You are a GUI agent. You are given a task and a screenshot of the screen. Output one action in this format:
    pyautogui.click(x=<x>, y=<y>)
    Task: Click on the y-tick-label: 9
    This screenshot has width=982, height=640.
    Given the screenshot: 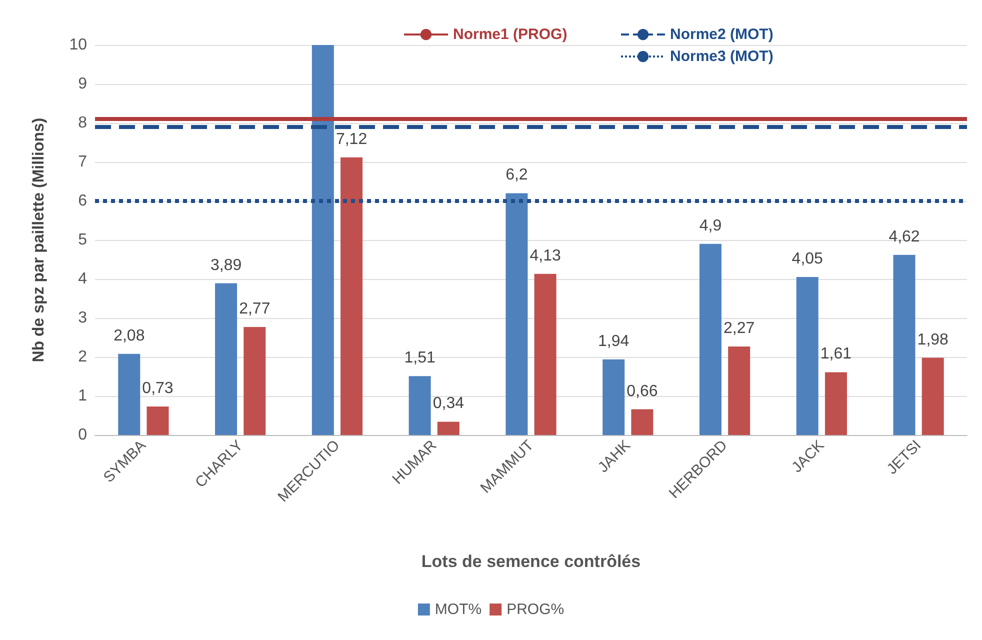 What is the action you would take?
    pyautogui.click(x=83, y=84)
    